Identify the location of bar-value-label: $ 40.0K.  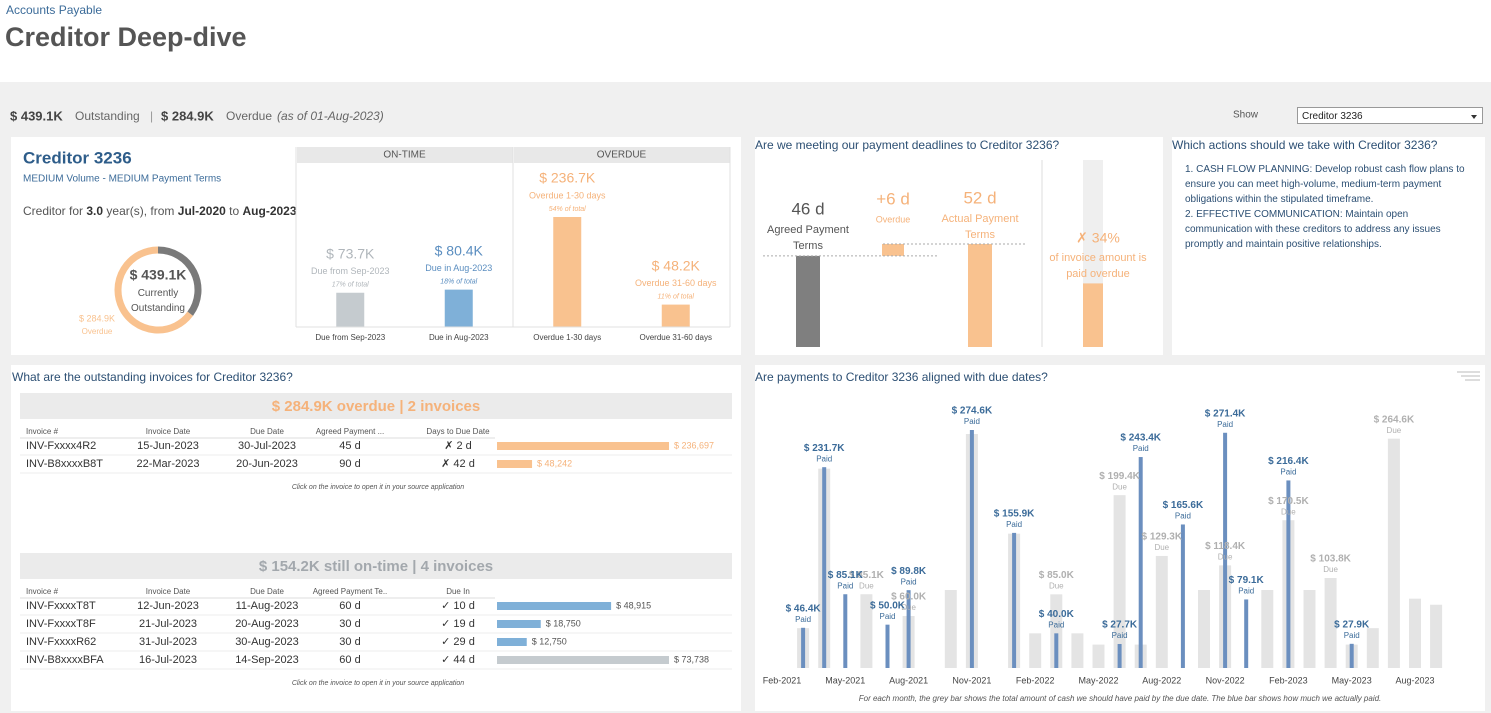
(1057, 614).